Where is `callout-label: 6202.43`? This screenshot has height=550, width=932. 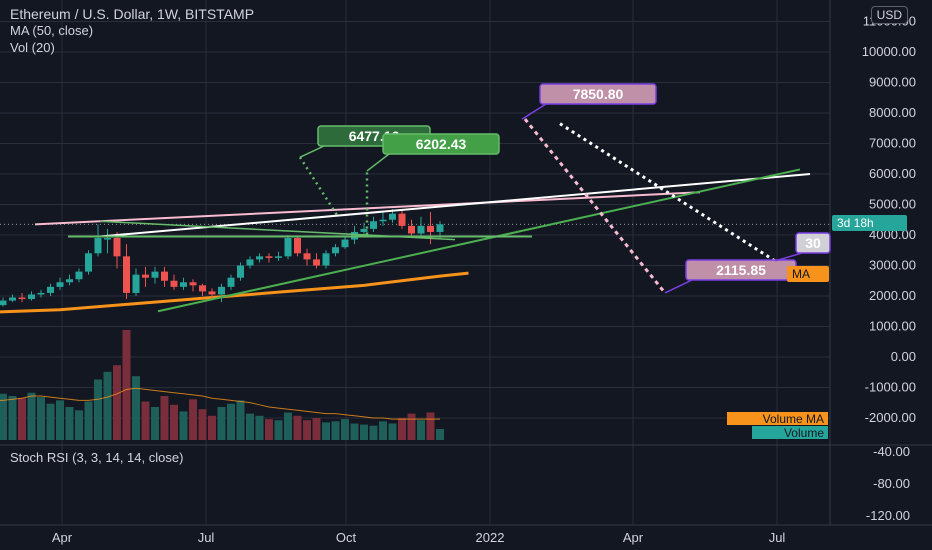
callout-label: 6202.43 is located at coordinates (441, 144).